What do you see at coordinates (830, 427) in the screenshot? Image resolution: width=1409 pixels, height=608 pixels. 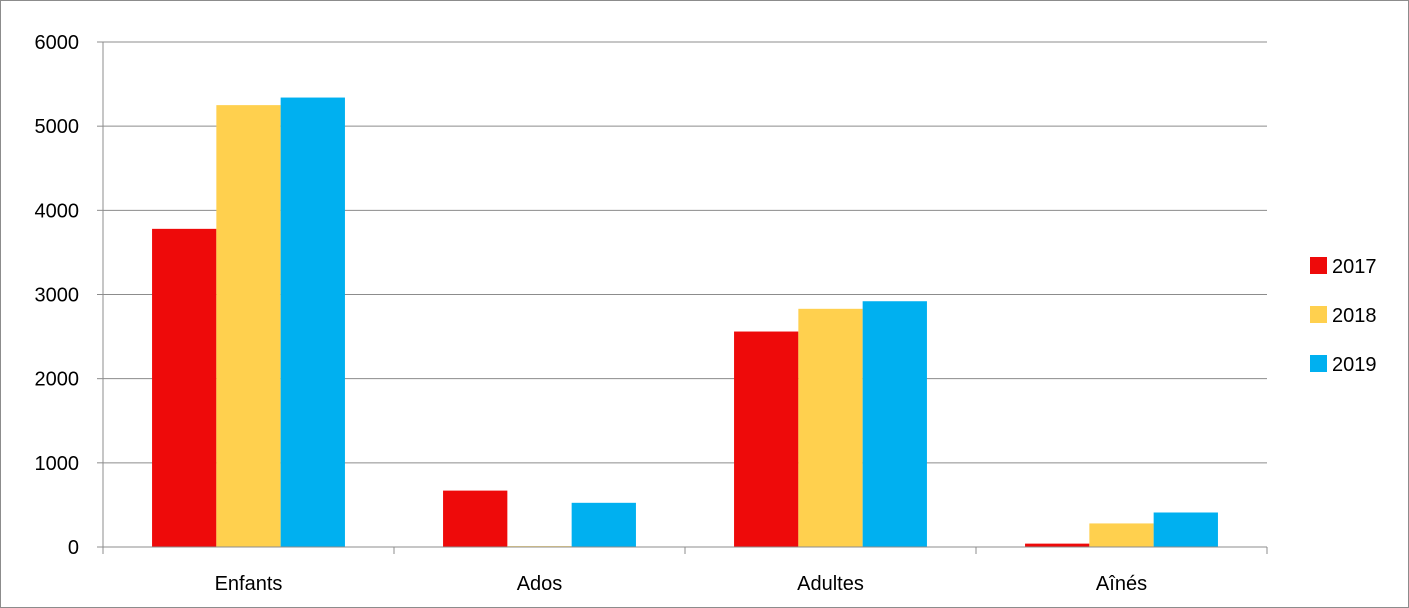 I see `bar-adultes-2018` at bounding box center [830, 427].